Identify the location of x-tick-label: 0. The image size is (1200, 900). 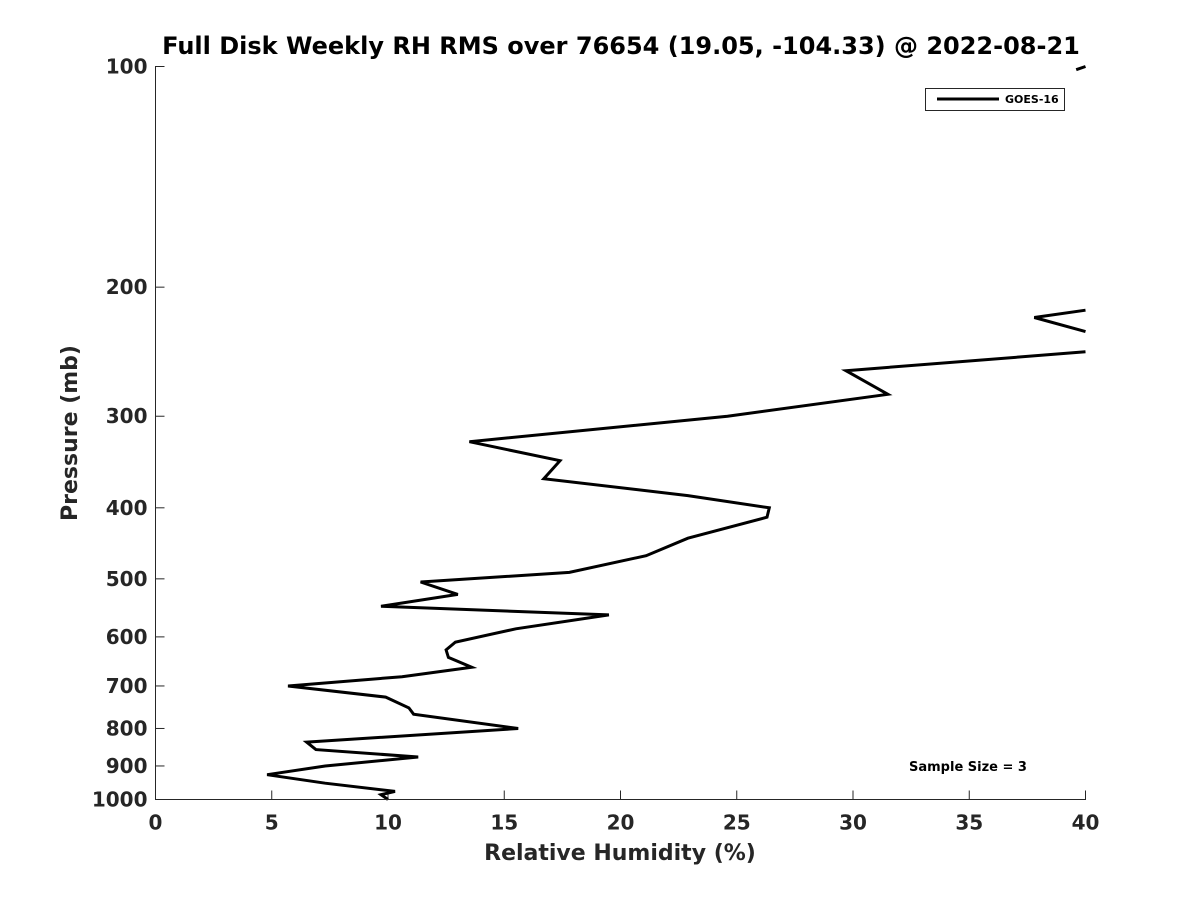
(156, 823).